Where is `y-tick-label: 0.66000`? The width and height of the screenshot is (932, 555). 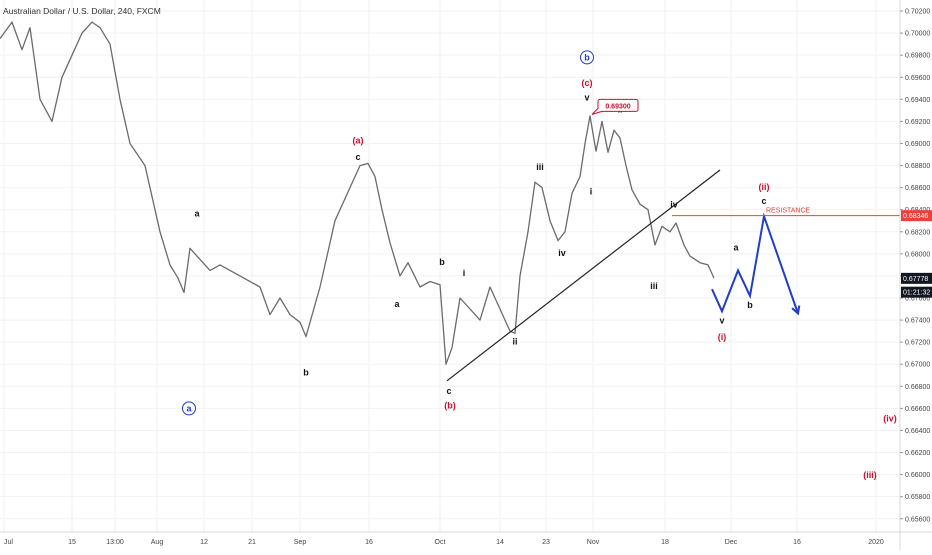 y-tick-label: 0.66000 is located at coordinates (917, 475).